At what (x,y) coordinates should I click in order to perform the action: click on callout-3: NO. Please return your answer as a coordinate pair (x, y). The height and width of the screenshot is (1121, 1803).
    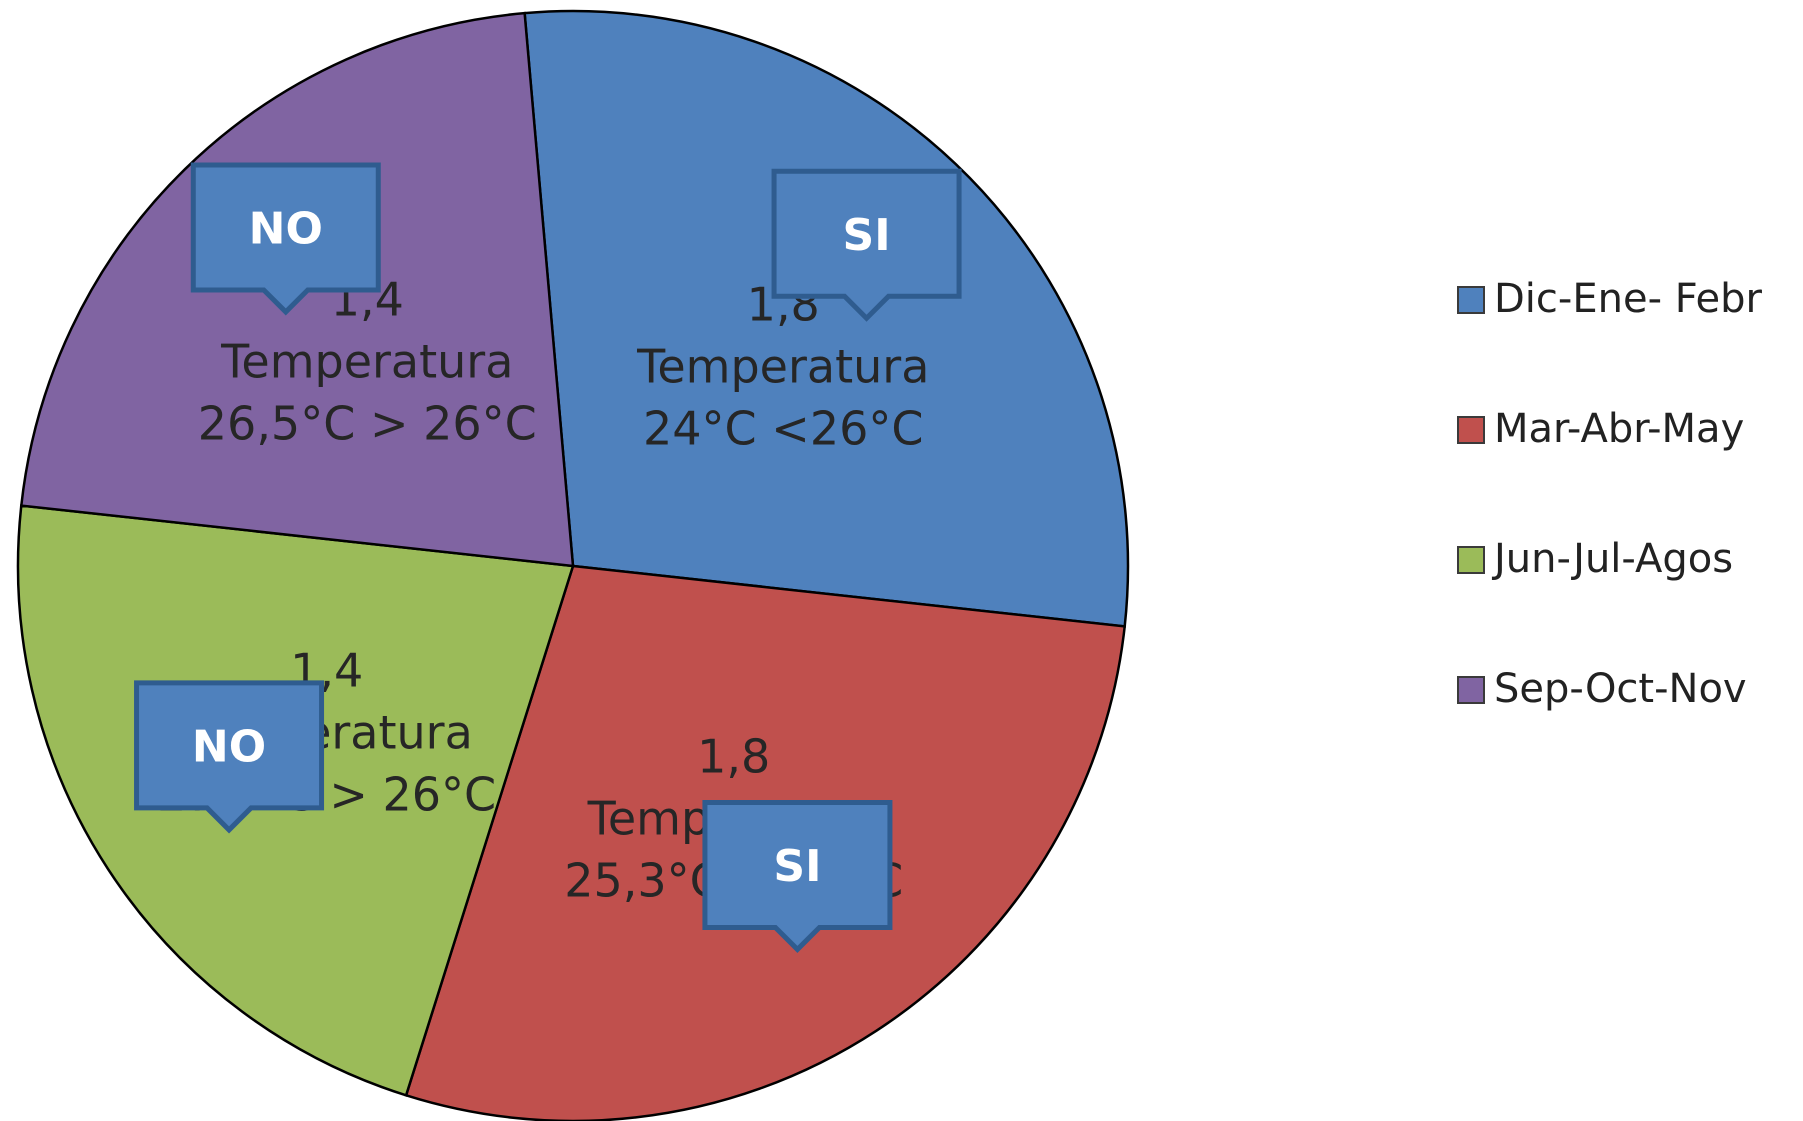
    Looking at the image, I should click on (229, 756).